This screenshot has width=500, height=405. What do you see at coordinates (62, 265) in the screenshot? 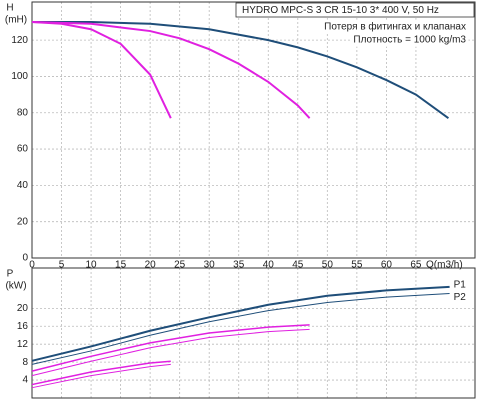
I see `x-tick-label: 5` at bounding box center [62, 265].